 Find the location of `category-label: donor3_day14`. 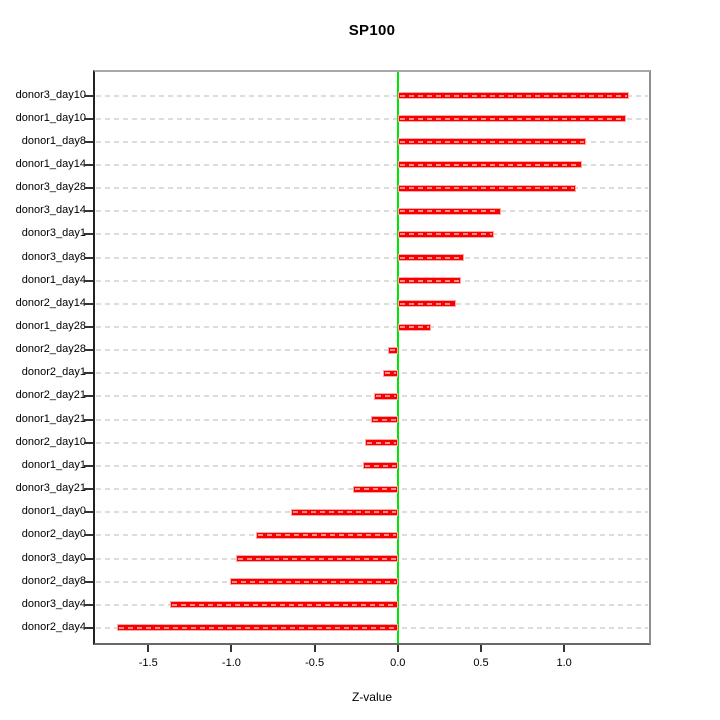

category-label: donor3_day14 is located at coordinates (50, 210).